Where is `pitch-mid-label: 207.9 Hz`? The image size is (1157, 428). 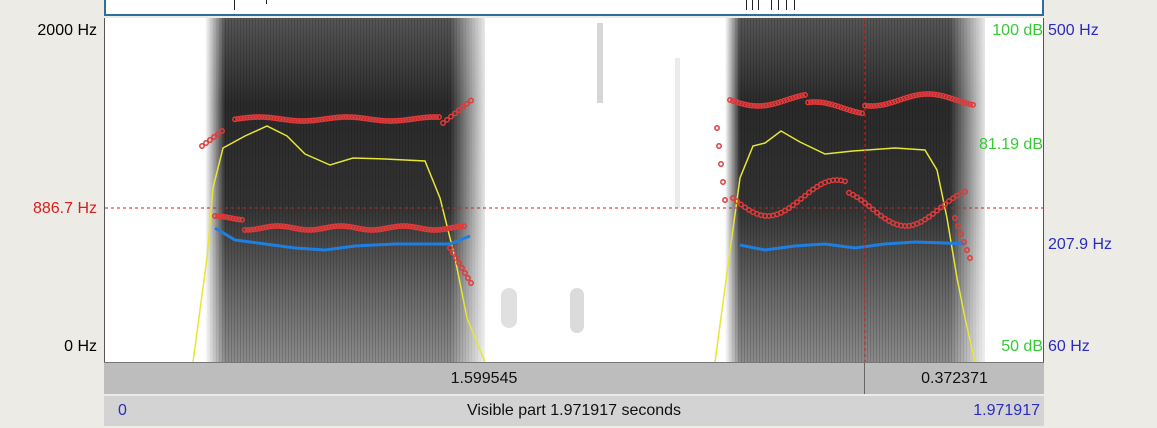
pitch-mid-label: 207.9 Hz is located at coordinates (1080, 245).